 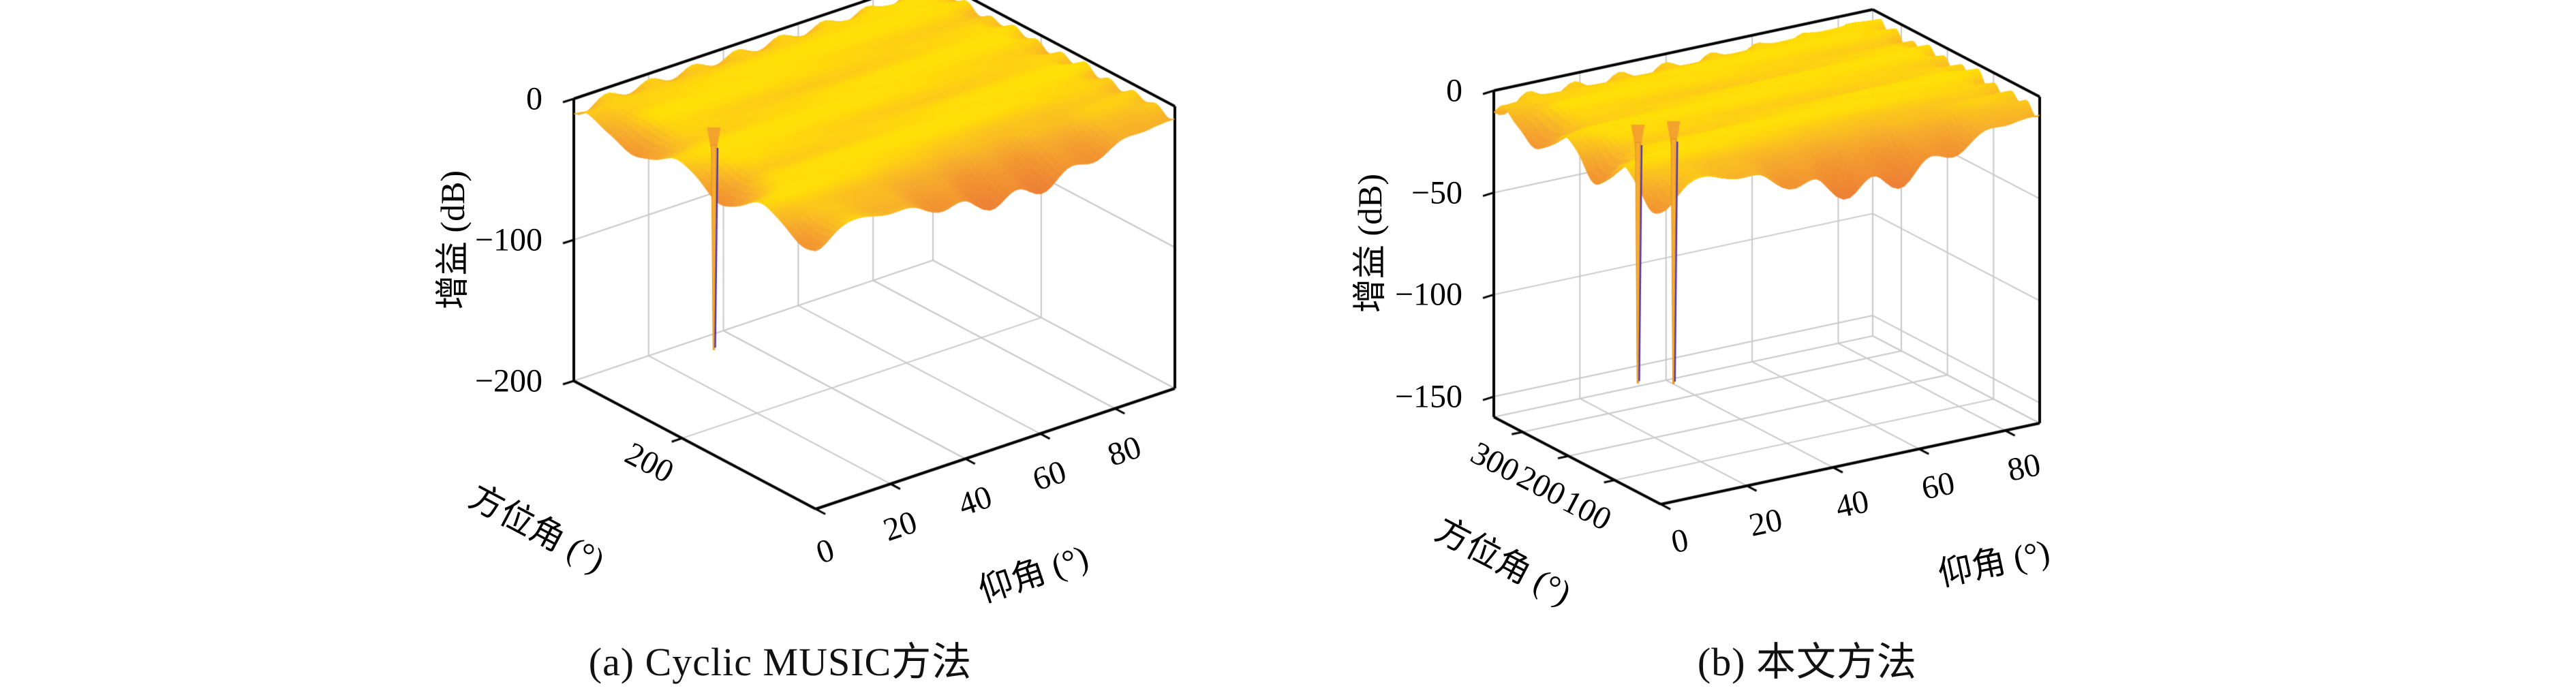 What do you see at coordinates (508, 381) in the screenshot?
I see `ztick-label: −200` at bounding box center [508, 381].